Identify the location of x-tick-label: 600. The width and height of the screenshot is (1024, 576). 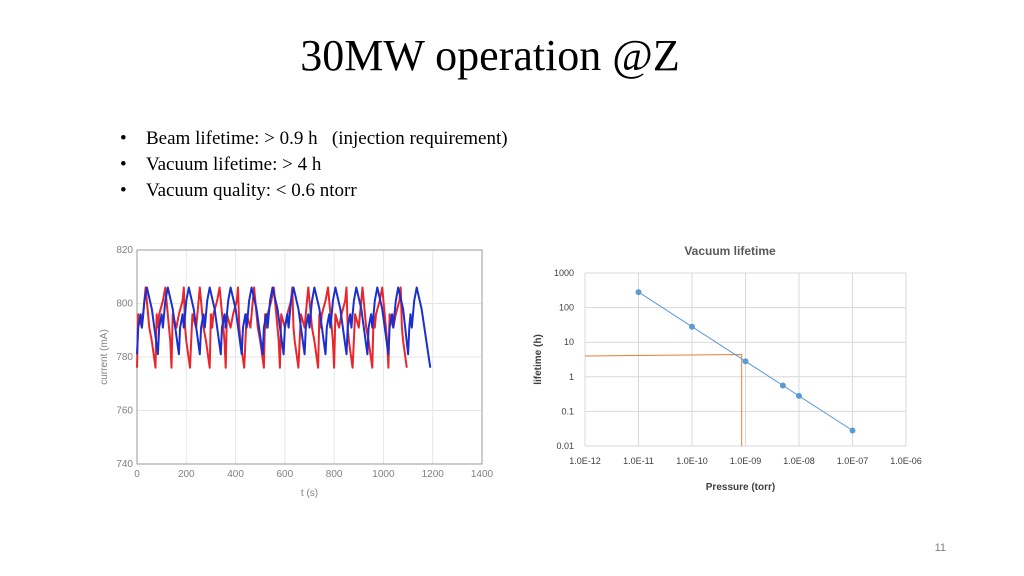
(285, 474).